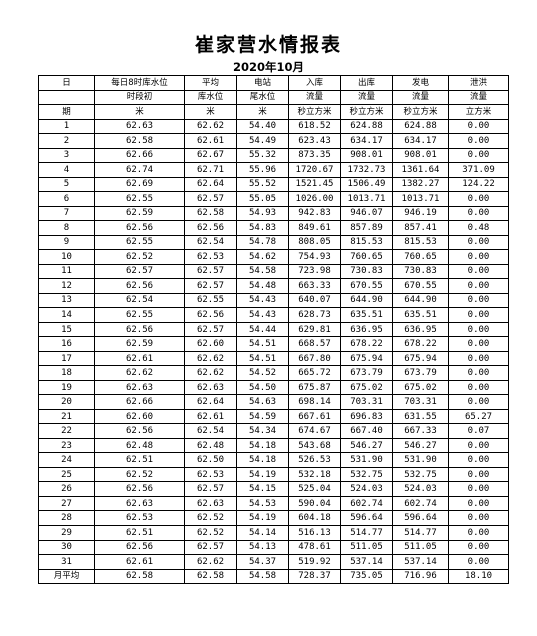 Image resolution: width=537 pixels, height=636 pixels. I want to click on cell-date: 30, so click(66, 547).